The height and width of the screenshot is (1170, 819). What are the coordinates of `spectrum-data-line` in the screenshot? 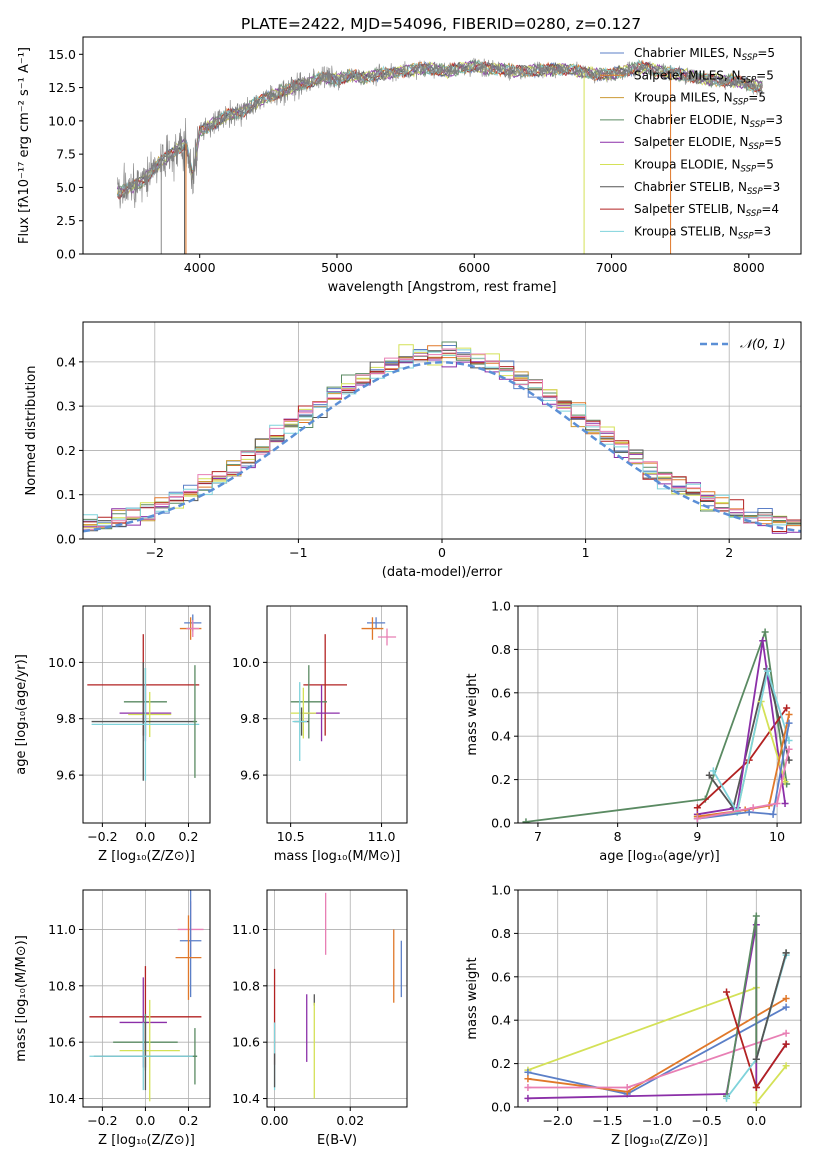 It's located at (440, 133).